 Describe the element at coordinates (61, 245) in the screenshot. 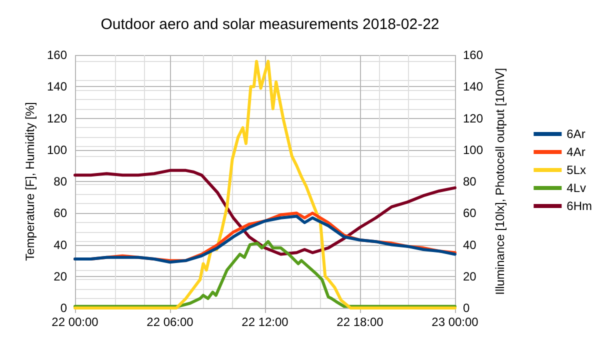

I see `y-tick-label: 40` at that location.